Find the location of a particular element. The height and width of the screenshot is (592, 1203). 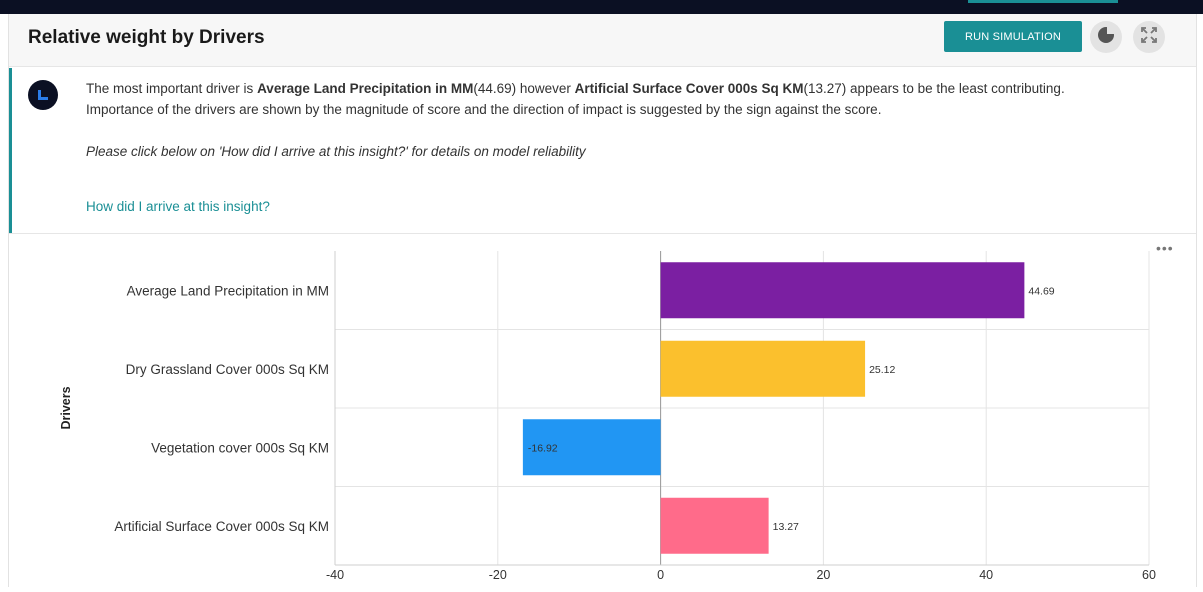

least-driver: Artificial Surface Cover 000s Sq KM is located at coordinates (689, 88).